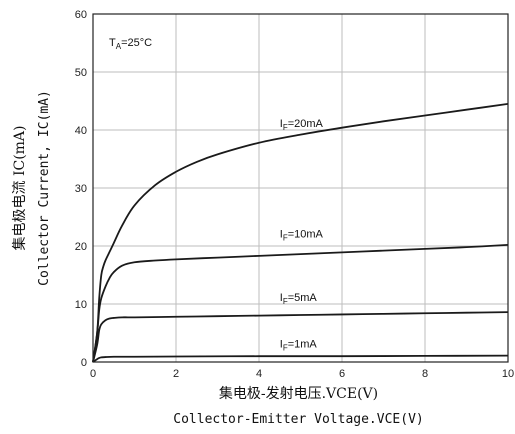 The image size is (515, 434). What do you see at coordinates (298, 393) in the screenshot?
I see `x-axis-label-chinese: 集电极-发射电压.VCE(V)` at bounding box center [298, 393].